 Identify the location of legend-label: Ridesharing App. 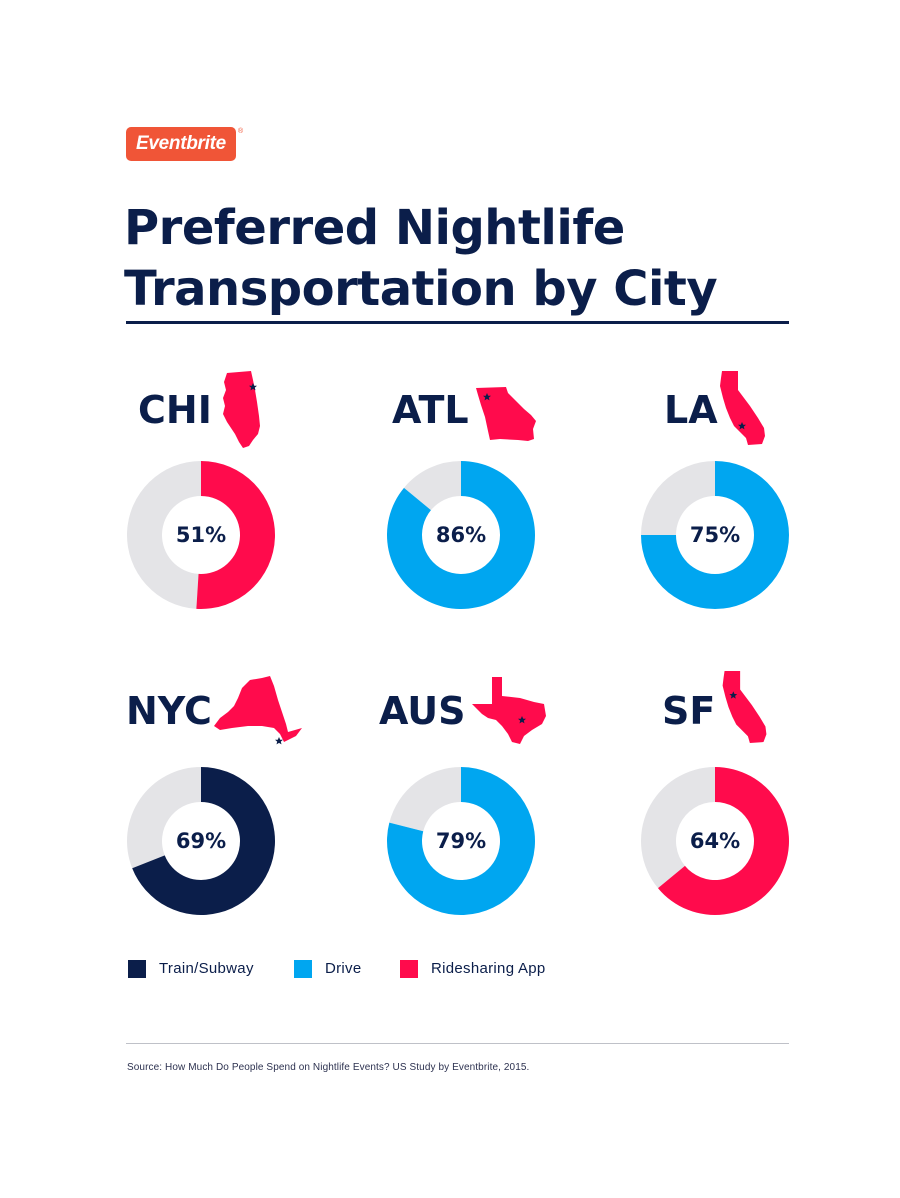
(488, 968).